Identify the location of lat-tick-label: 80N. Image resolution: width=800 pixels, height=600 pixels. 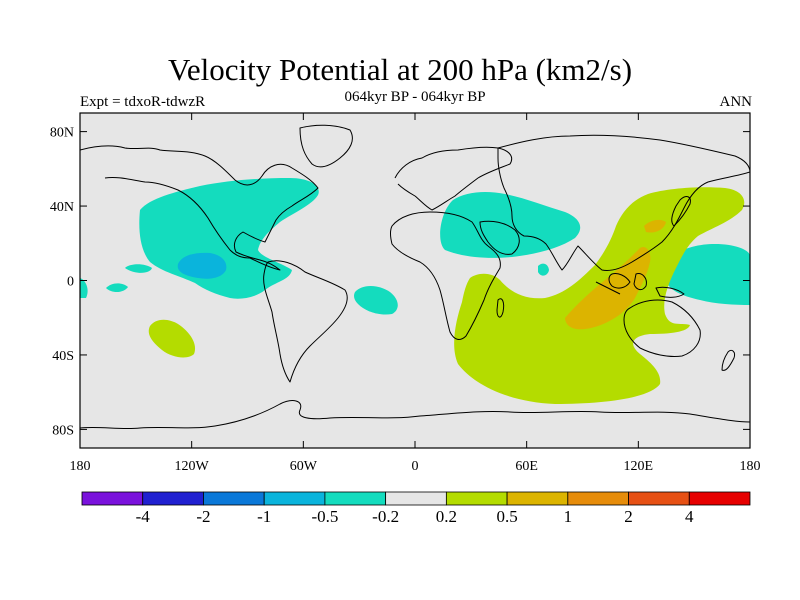
(62, 133).